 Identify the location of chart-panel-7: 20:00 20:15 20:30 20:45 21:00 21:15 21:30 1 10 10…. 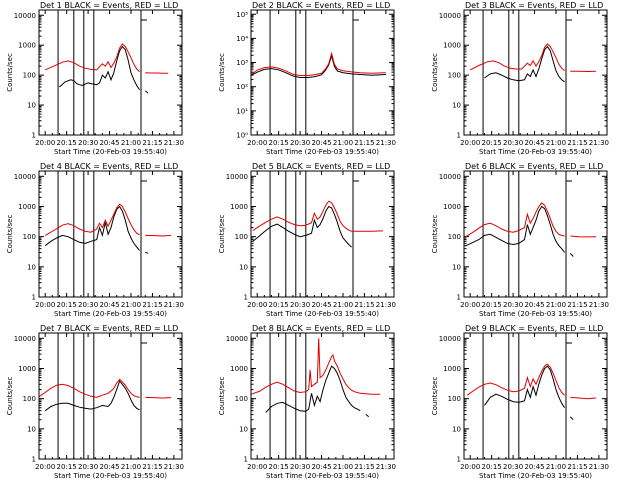
(95, 402).